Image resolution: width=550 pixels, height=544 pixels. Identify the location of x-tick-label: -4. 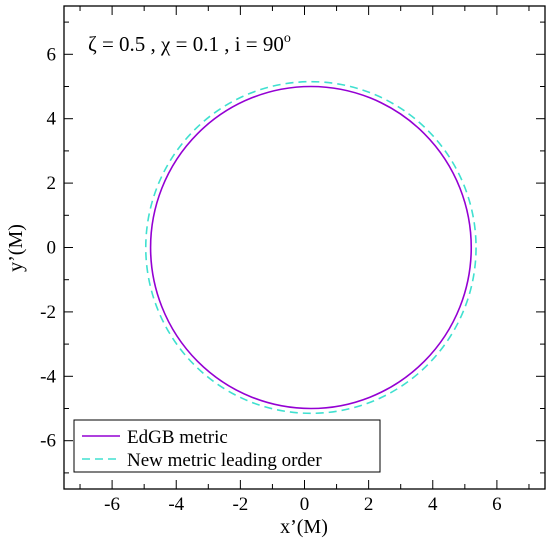
(176, 504).